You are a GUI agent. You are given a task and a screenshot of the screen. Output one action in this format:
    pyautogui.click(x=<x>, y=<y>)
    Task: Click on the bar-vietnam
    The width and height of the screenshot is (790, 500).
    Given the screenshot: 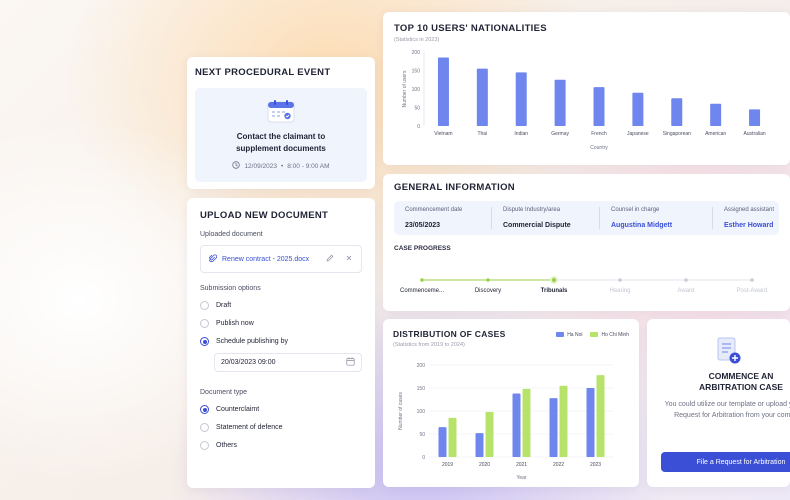 What is the action you would take?
    pyautogui.click(x=443, y=91)
    